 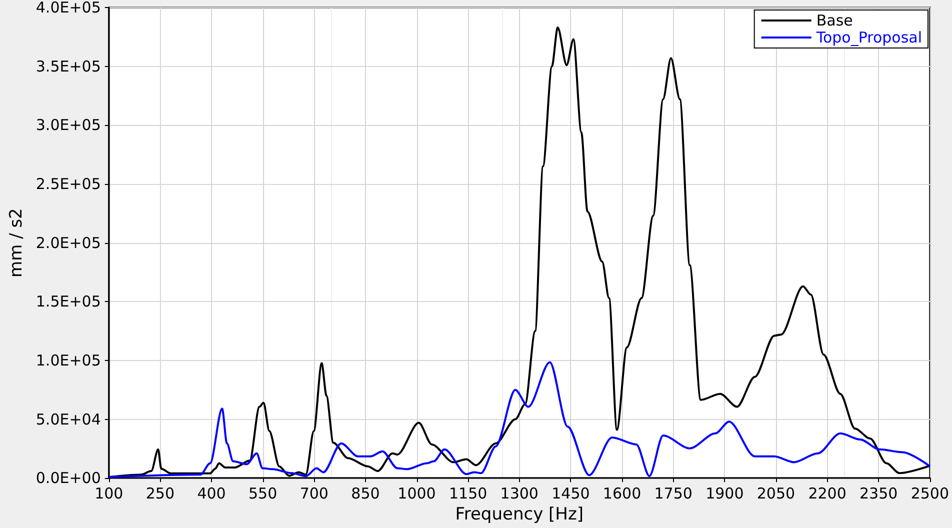 What do you see at coordinates (930, 493) in the screenshot?
I see `x-tick-label: 2500` at bounding box center [930, 493].